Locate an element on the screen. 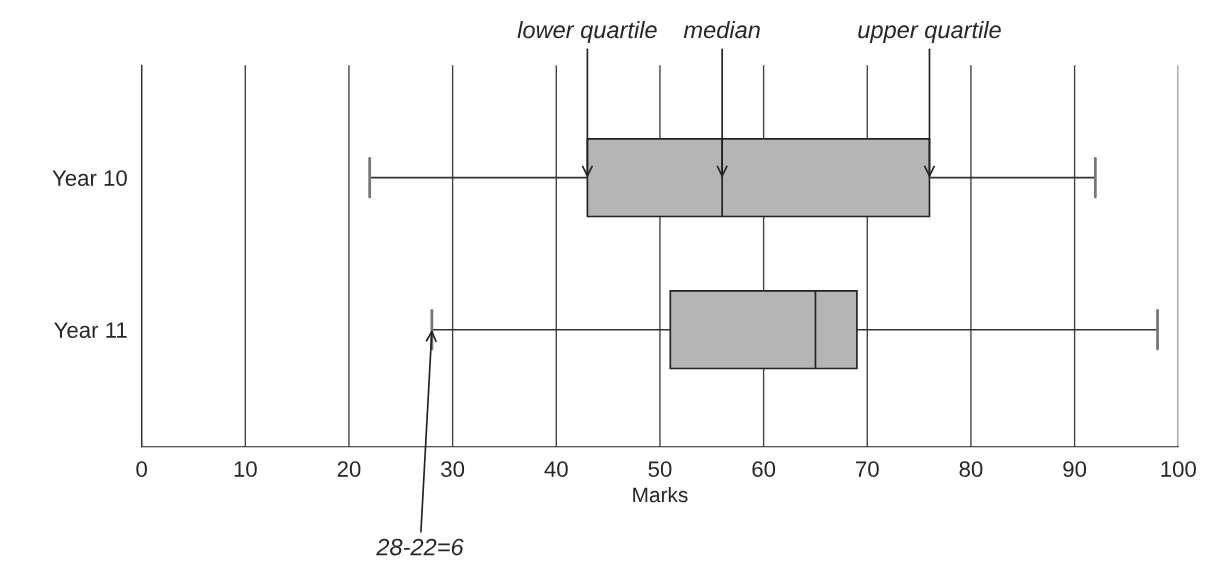  y-tick-label: Year 10 is located at coordinates (89, 178).